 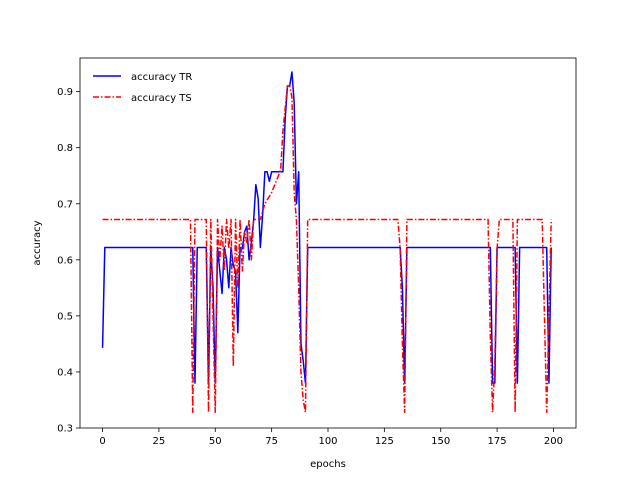 I want to click on legend: accuracy TR accuracy TS, so click(x=142, y=88).